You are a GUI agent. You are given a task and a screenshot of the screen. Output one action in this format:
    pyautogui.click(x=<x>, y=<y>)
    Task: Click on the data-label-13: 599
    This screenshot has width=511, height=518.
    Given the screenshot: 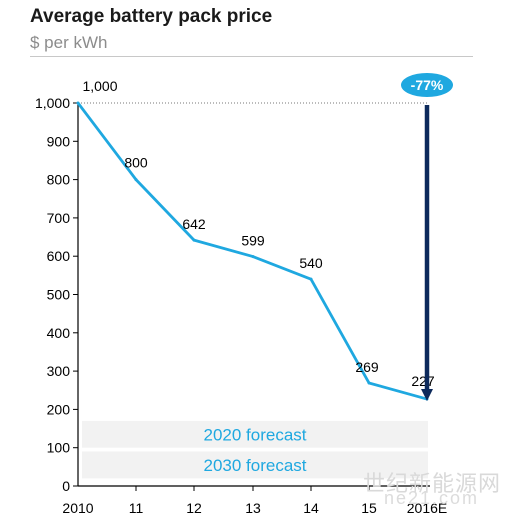 What is the action you would take?
    pyautogui.click(x=253, y=241)
    